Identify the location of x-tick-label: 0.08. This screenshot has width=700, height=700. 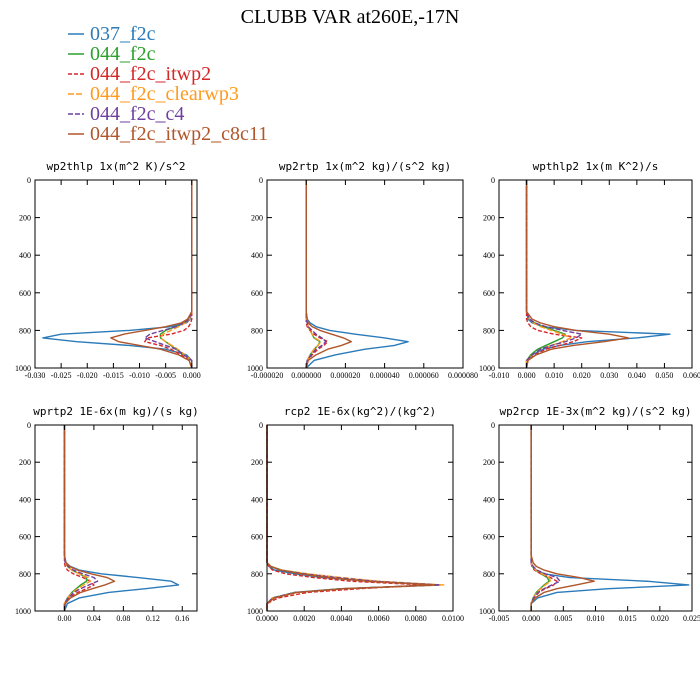
(123, 618).